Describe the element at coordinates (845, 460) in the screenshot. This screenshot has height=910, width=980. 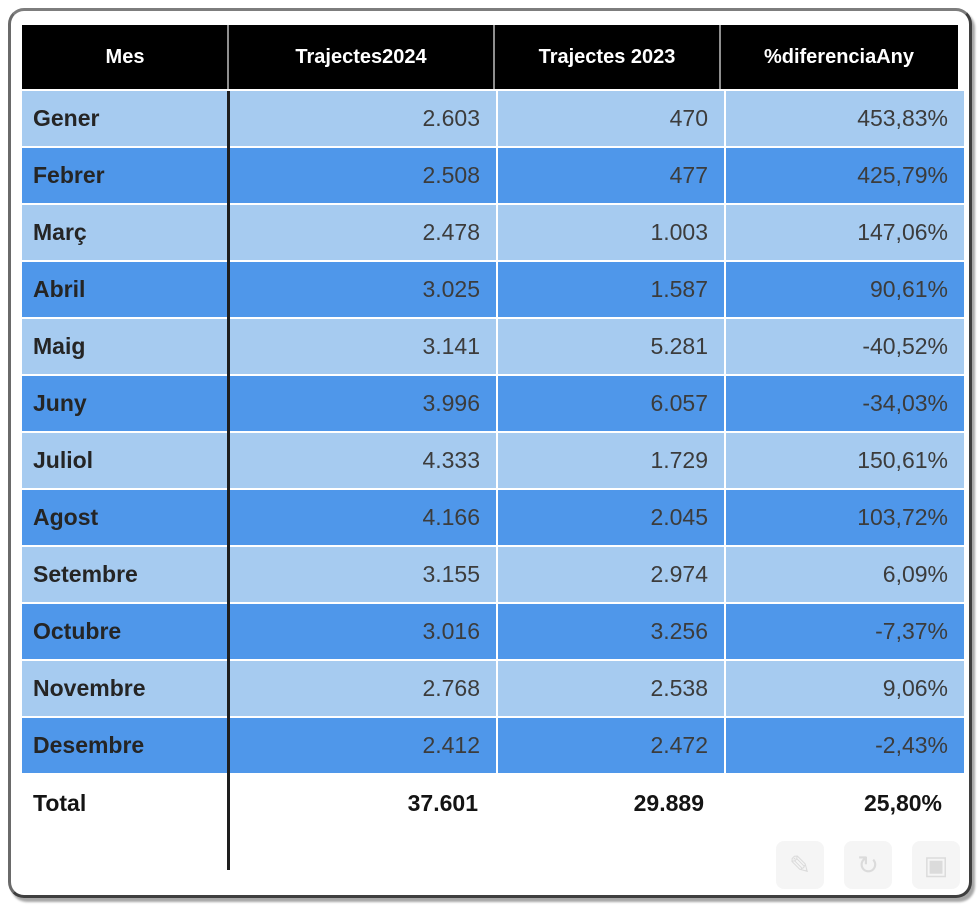
I see `value-cell: 150,61%` at that location.